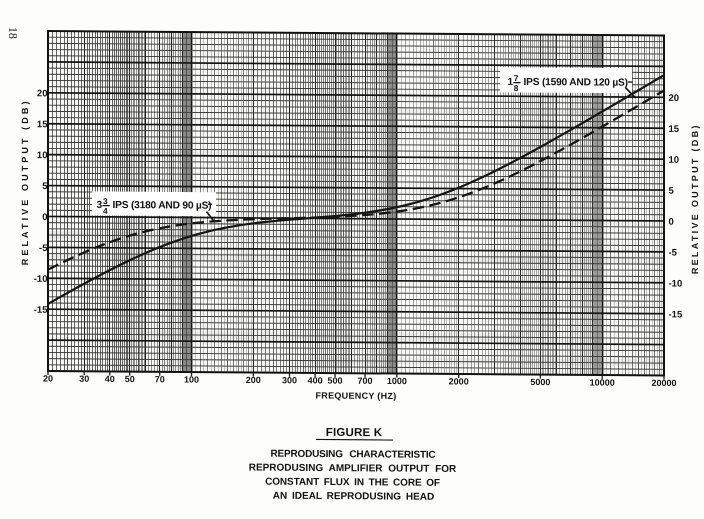 Image resolution: width=704 pixels, height=519 pixels. Describe the element at coordinates (540, 382) in the screenshot. I see `svg-text: 5000` at that location.